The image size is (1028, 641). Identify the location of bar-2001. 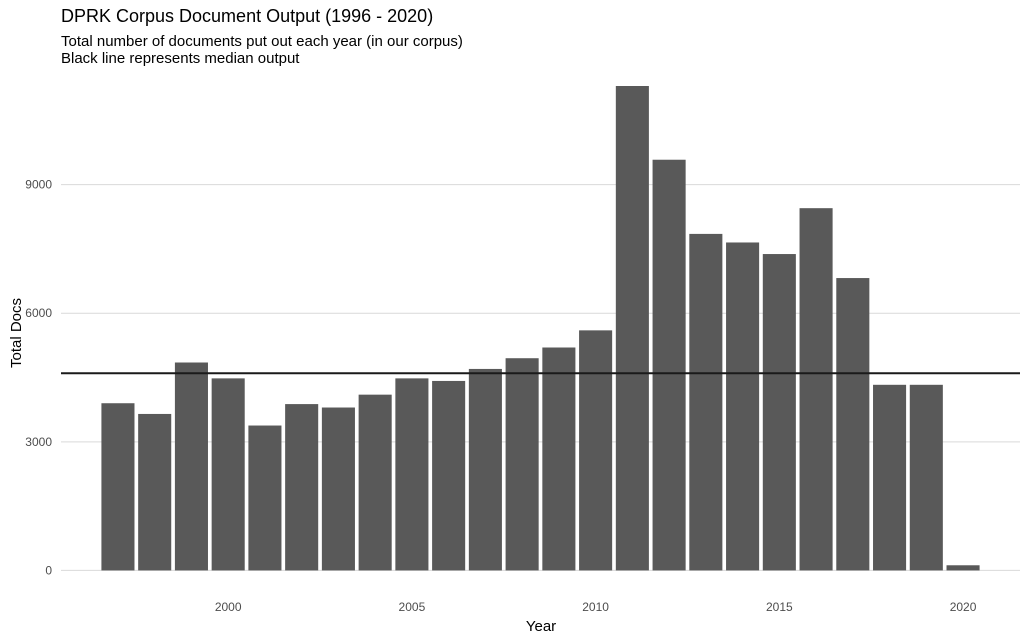
(265, 498).